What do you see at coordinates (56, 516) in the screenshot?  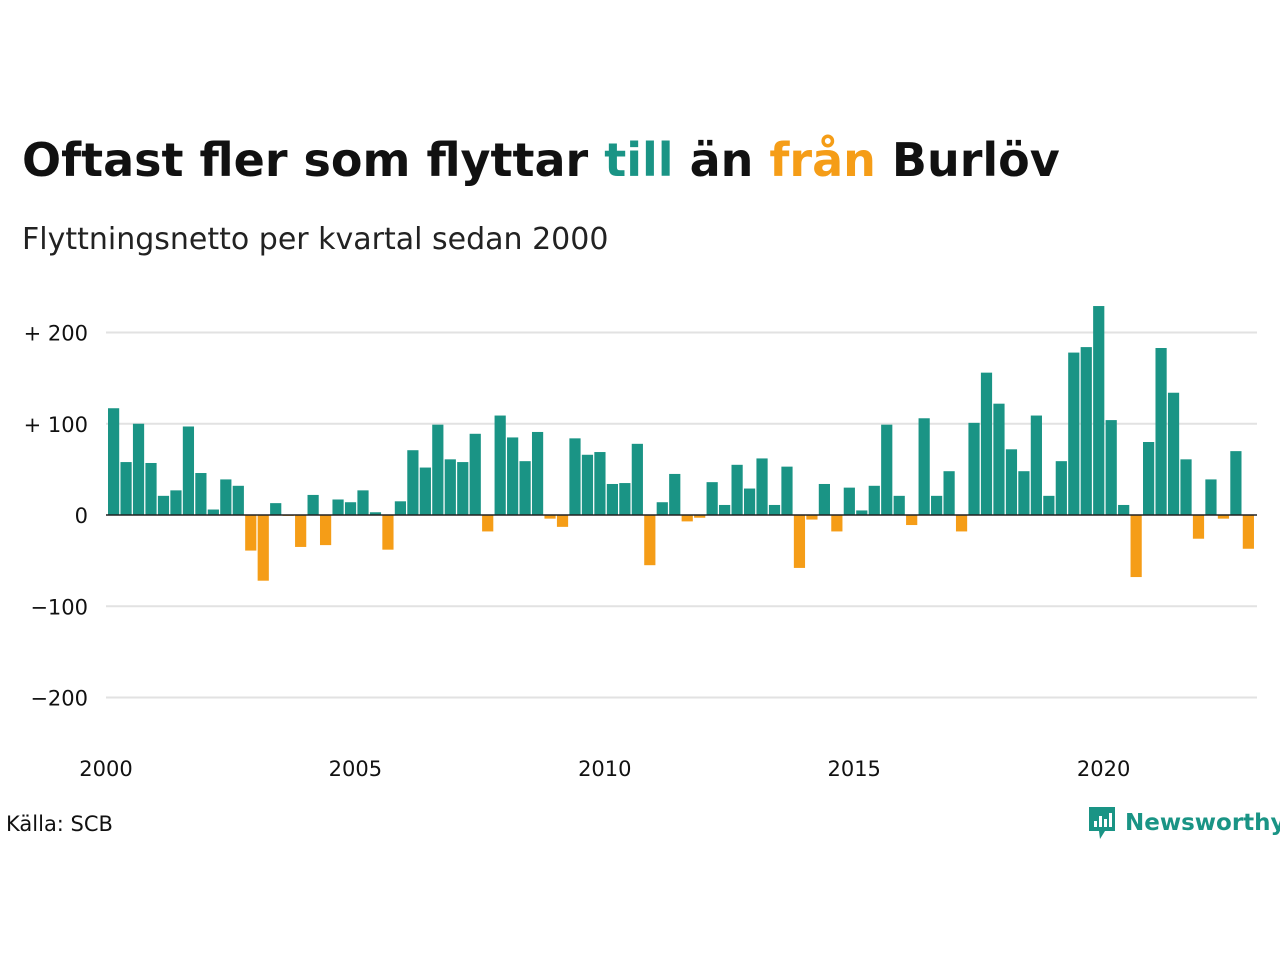 I see `y-axis-tick-labels: + 200 + 100 0 −100 −200` at bounding box center [56, 516].